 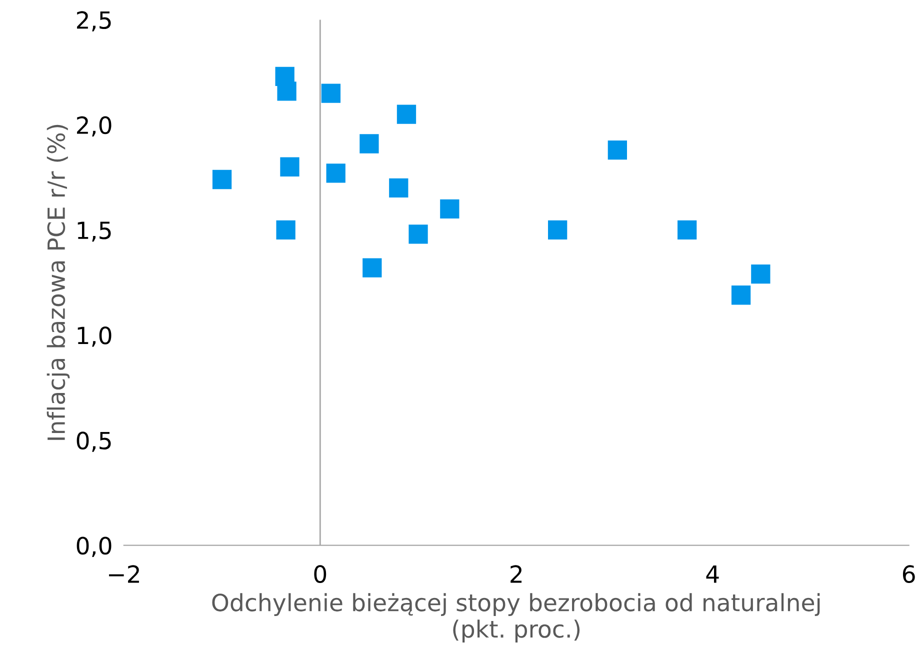 I want to click on x-tick-label: 0, so click(x=320, y=574).